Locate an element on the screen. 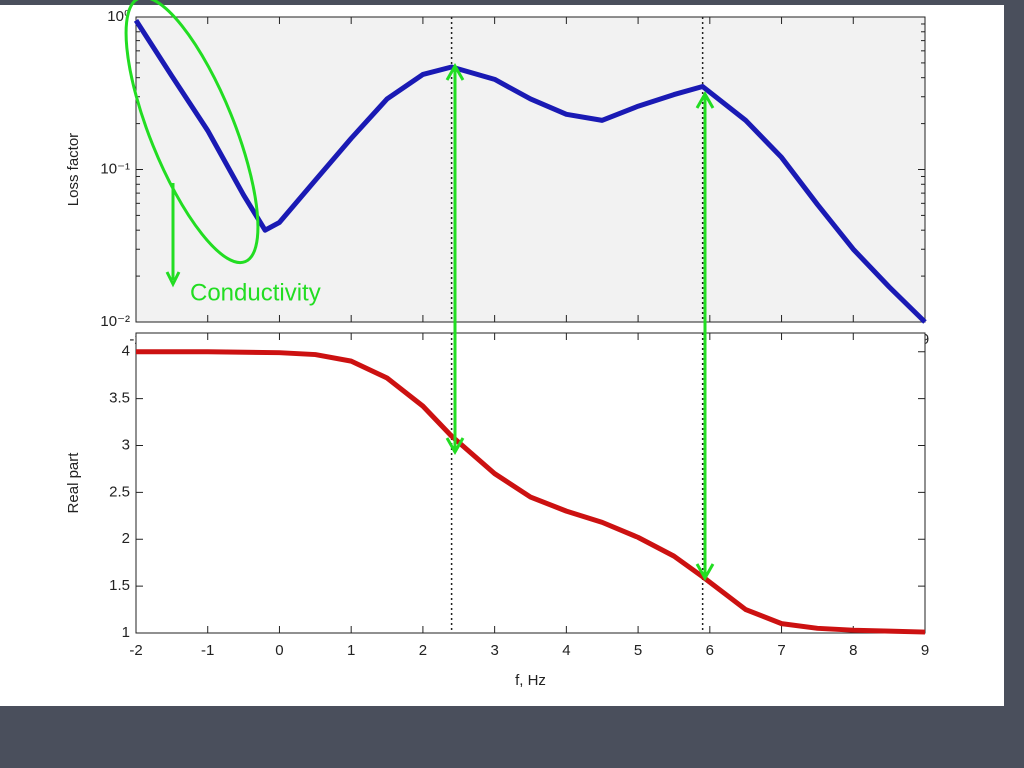 The width and height of the screenshot is (1024, 768). x-tick-label: 9 is located at coordinates (925, 650).